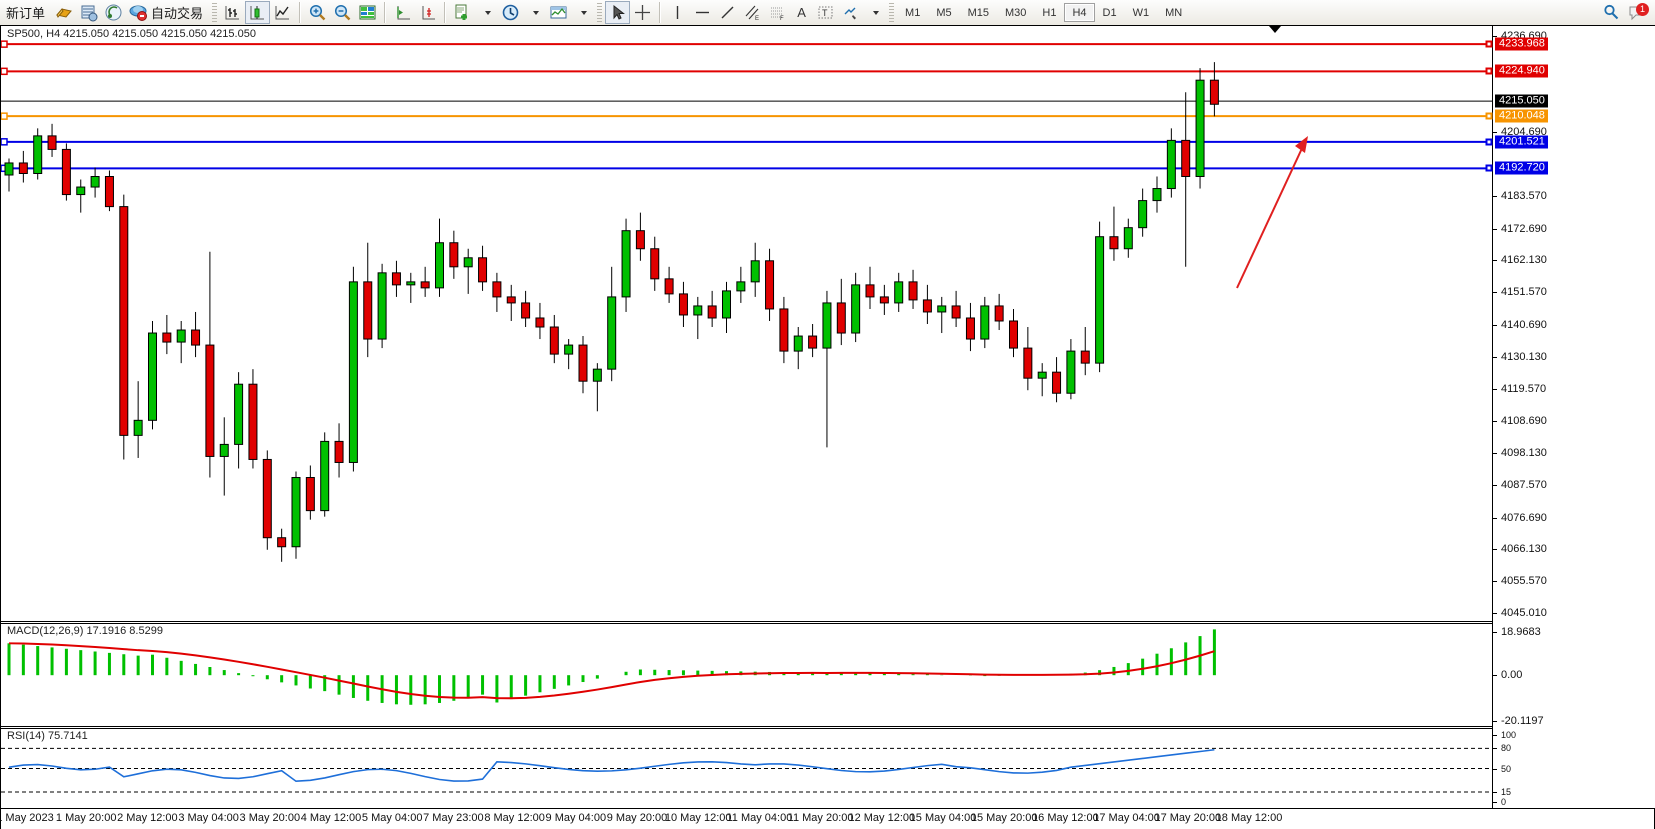  What do you see at coordinates (215, 12) in the screenshot?
I see `toolbar-grip` at bounding box center [215, 12].